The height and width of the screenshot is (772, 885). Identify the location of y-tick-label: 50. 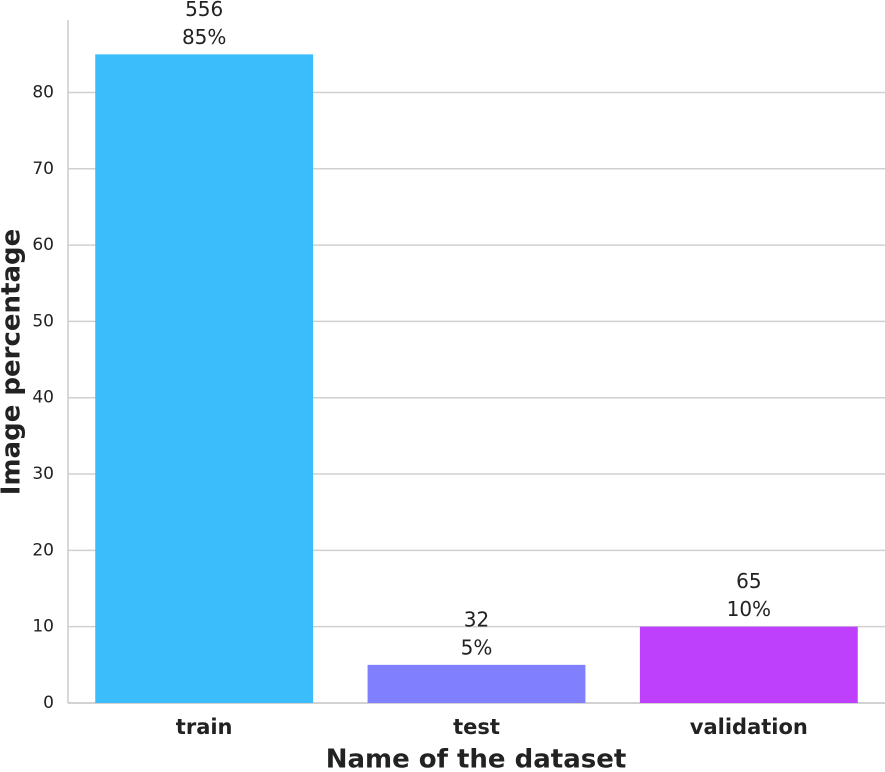
(43, 321).